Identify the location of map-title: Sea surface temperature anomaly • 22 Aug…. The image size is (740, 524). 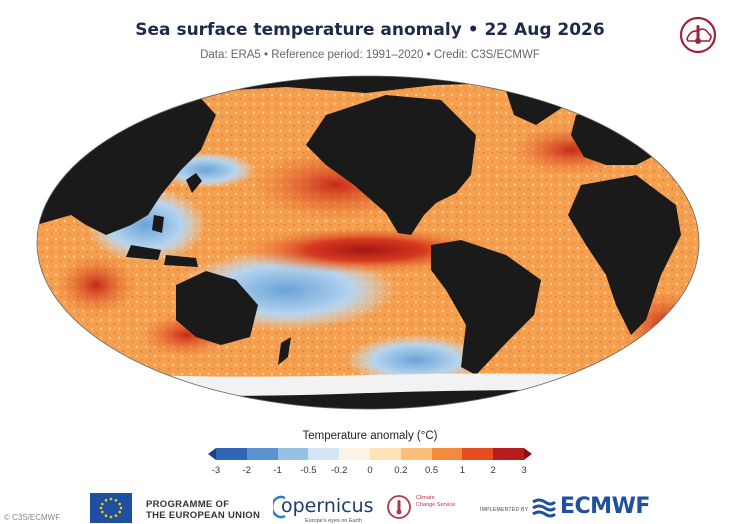
(370, 30).